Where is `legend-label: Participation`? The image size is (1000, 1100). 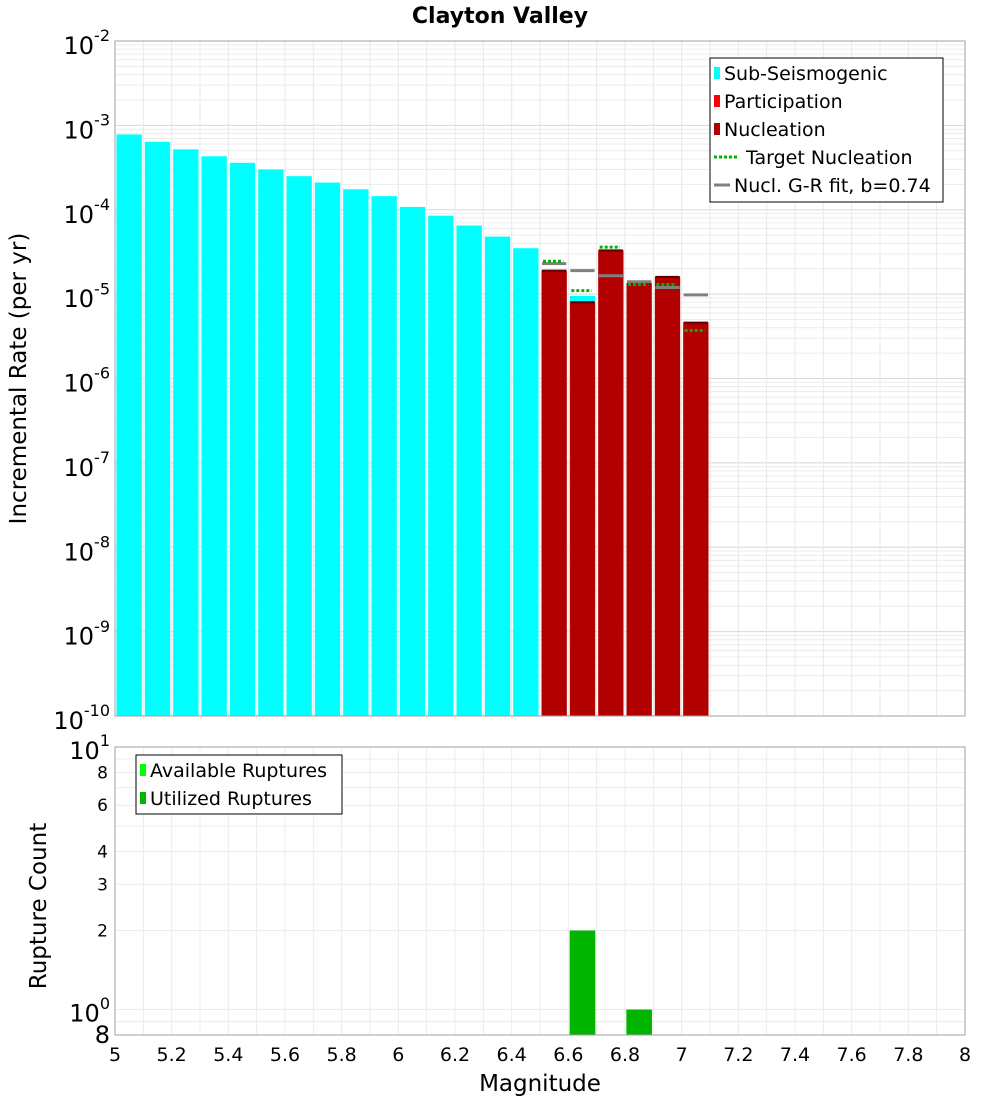 legend-label: Participation is located at coordinates (783, 102).